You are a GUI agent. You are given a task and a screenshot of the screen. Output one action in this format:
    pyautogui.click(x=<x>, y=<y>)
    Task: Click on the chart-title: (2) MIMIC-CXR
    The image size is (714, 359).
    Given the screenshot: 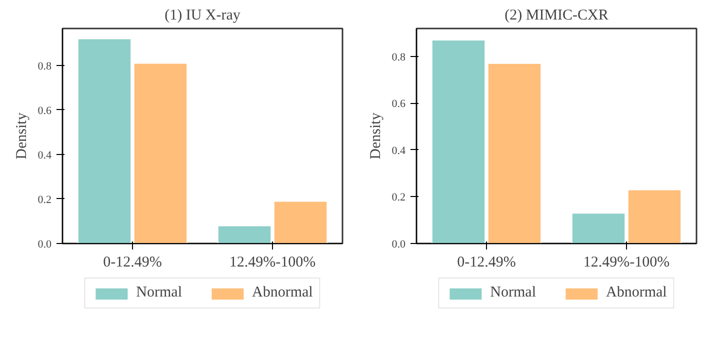 What is the action you would take?
    pyautogui.click(x=556, y=16)
    